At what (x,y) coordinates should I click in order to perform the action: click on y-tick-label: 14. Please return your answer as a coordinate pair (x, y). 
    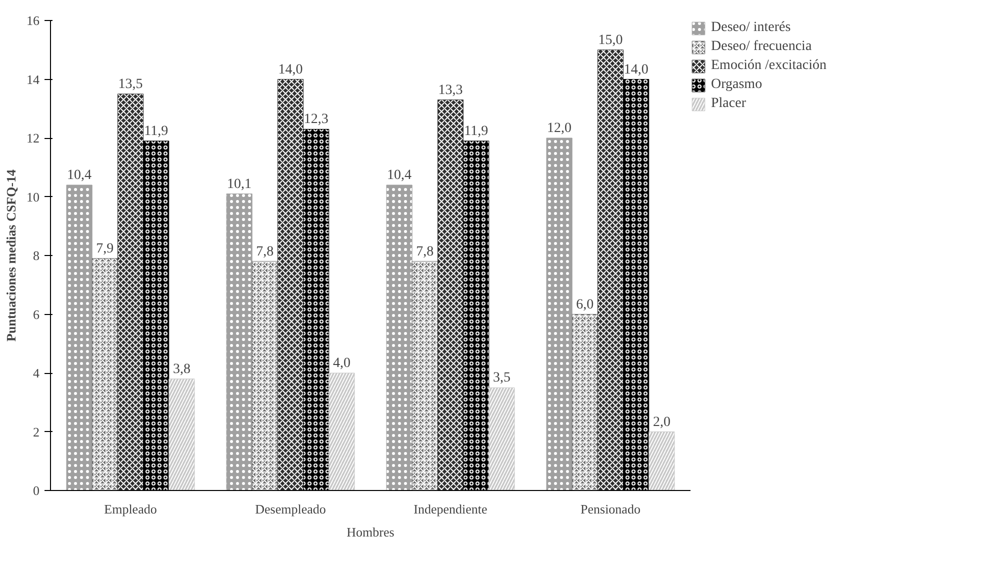
    Looking at the image, I should click on (33, 79).